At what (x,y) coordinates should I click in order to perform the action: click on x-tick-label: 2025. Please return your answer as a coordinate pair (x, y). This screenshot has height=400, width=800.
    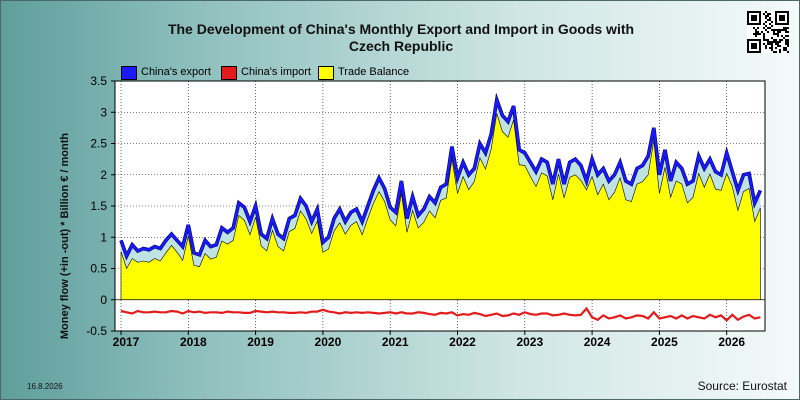
    Looking at the image, I should click on (664, 342).